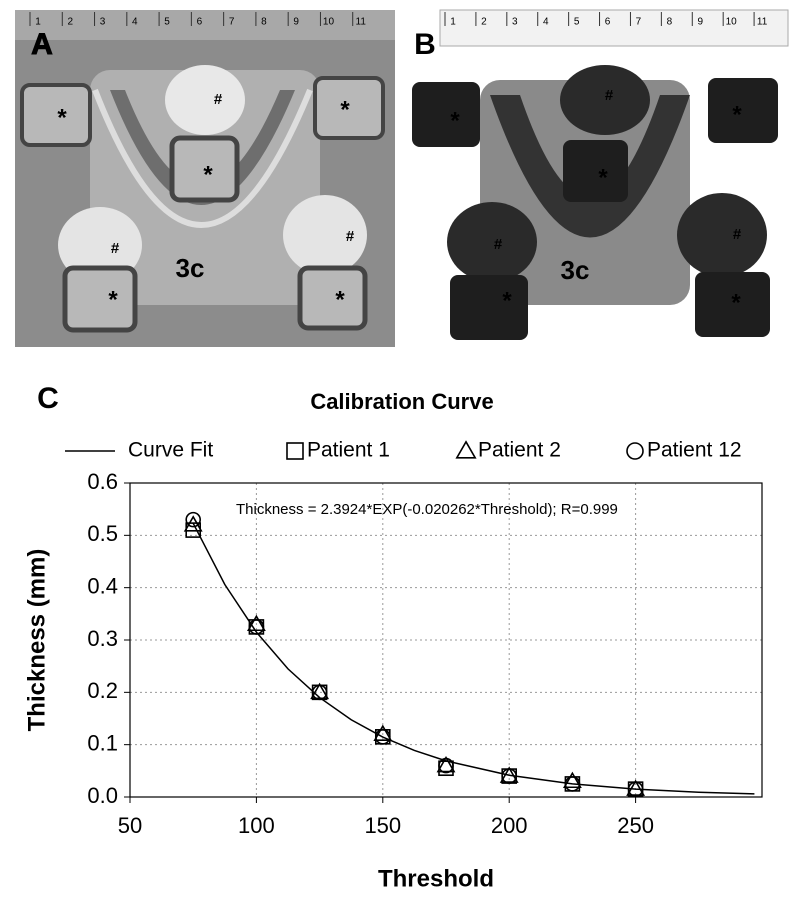 The width and height of the screenshot is (800, 902). I want to click on x-tick-label: 200, so click(509, 825).